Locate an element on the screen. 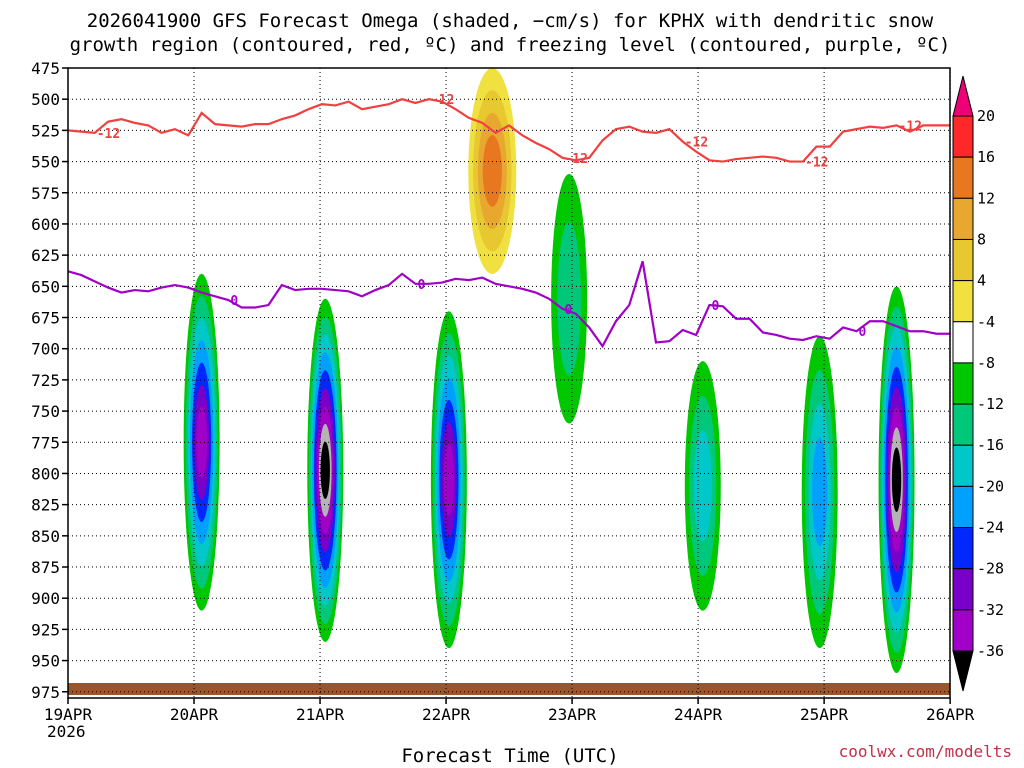 This screenshot has height=768, width=1024. x-tick-label-23APR: 23APR is located at coordinates (572, 714).